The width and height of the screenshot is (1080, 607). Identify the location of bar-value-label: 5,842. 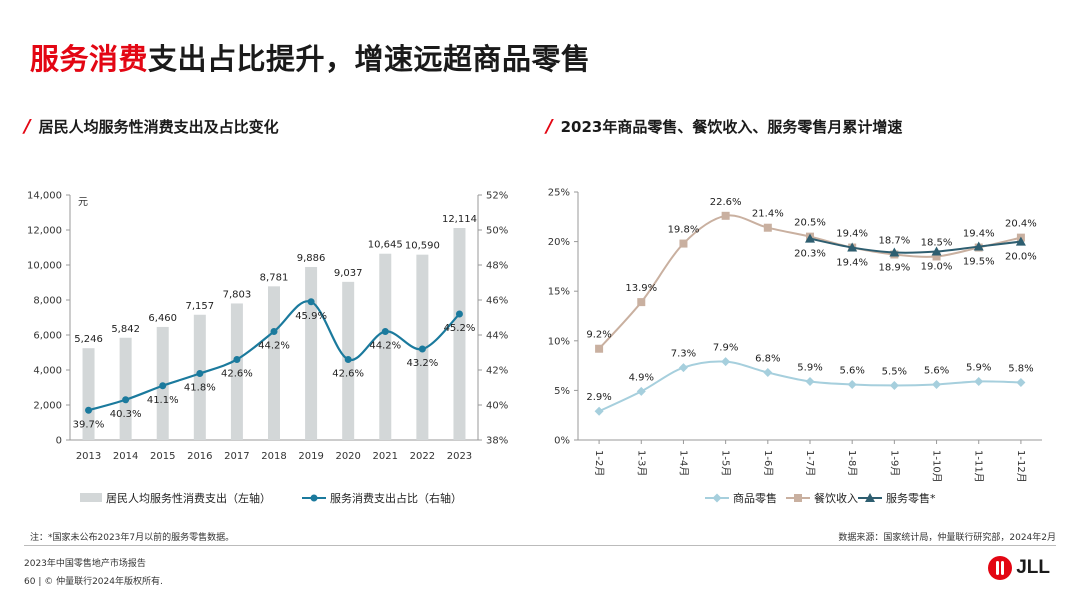
(125, 329).